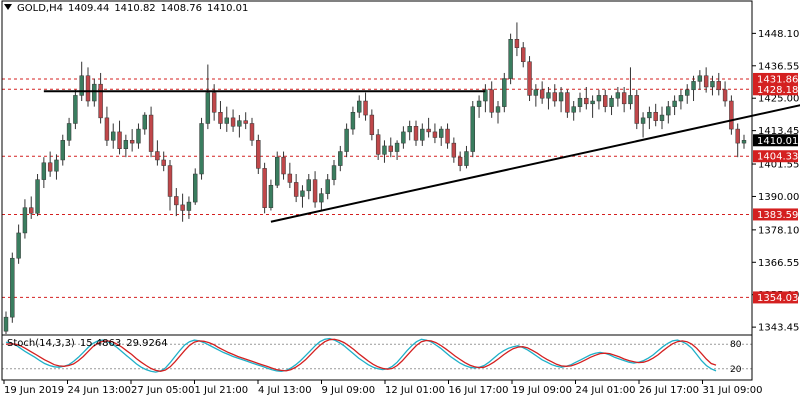  I want to click on price-tick-label: 1366.55, so click(778, 263).